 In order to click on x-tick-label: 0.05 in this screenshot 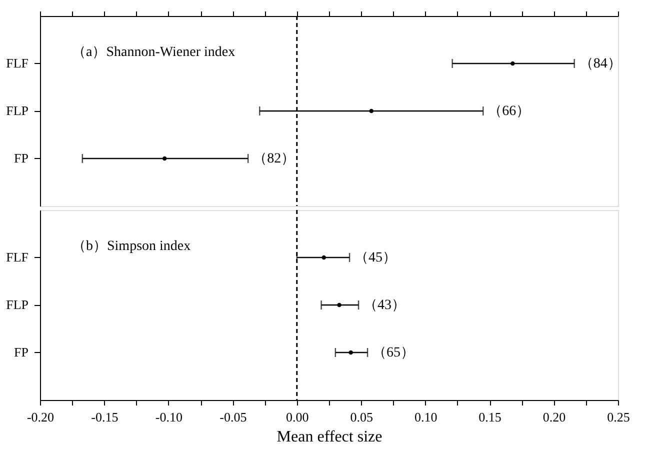, I will do `click(361, 417)`.